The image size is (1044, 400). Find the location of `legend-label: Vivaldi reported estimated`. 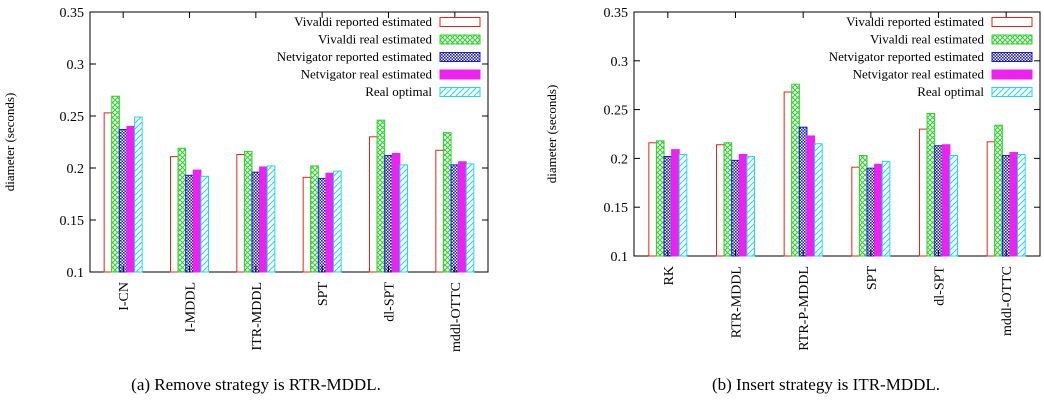

legend-label: Vivaldi reported estimated is located at coordinates (915, 21).